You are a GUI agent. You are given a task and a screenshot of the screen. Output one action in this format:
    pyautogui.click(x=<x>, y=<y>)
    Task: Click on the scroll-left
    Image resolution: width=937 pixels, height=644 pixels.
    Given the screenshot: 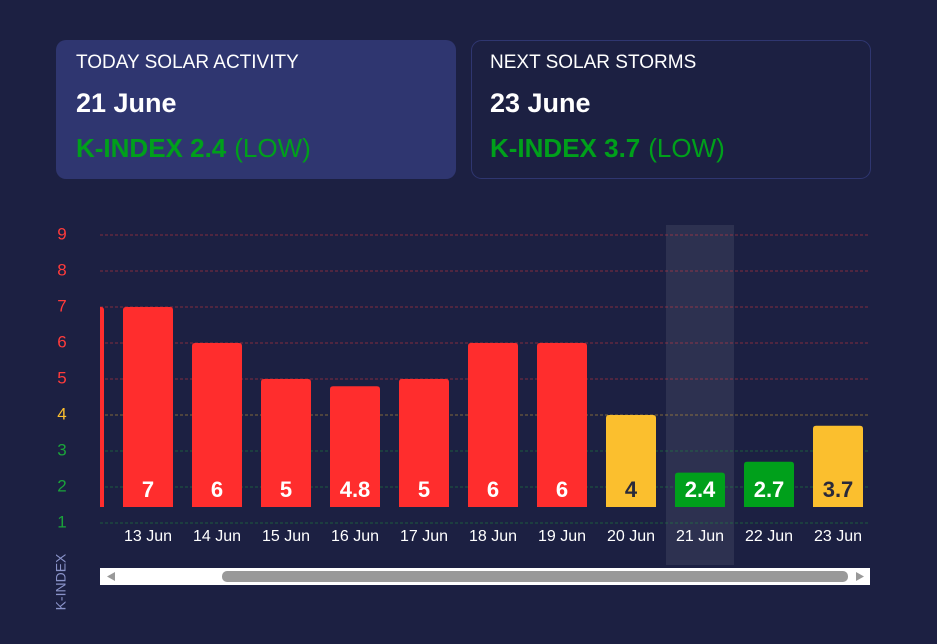 What is the action you would take?
    pyautogui.click(x=111, y=576)
    